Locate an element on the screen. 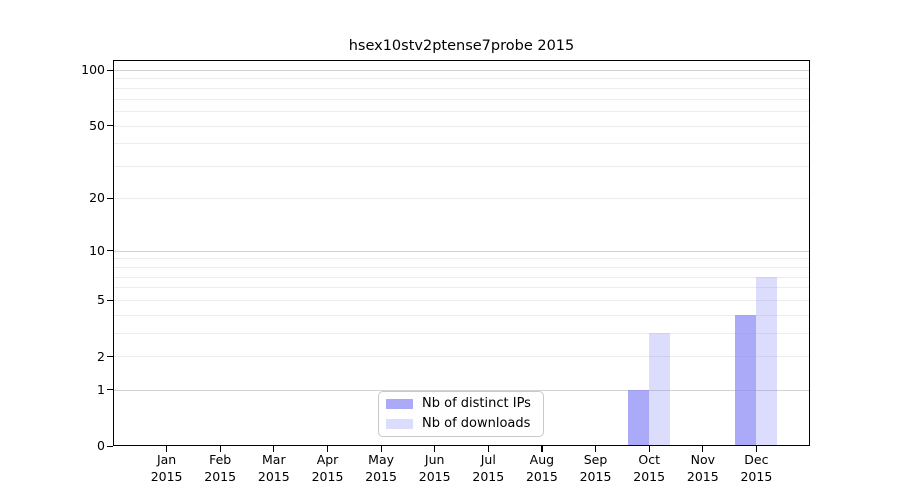 The width and height of the screenshot is (900, 500). legend-item-distinct-ips: Nb of distinct IPs is located at coordinates (464, 404).